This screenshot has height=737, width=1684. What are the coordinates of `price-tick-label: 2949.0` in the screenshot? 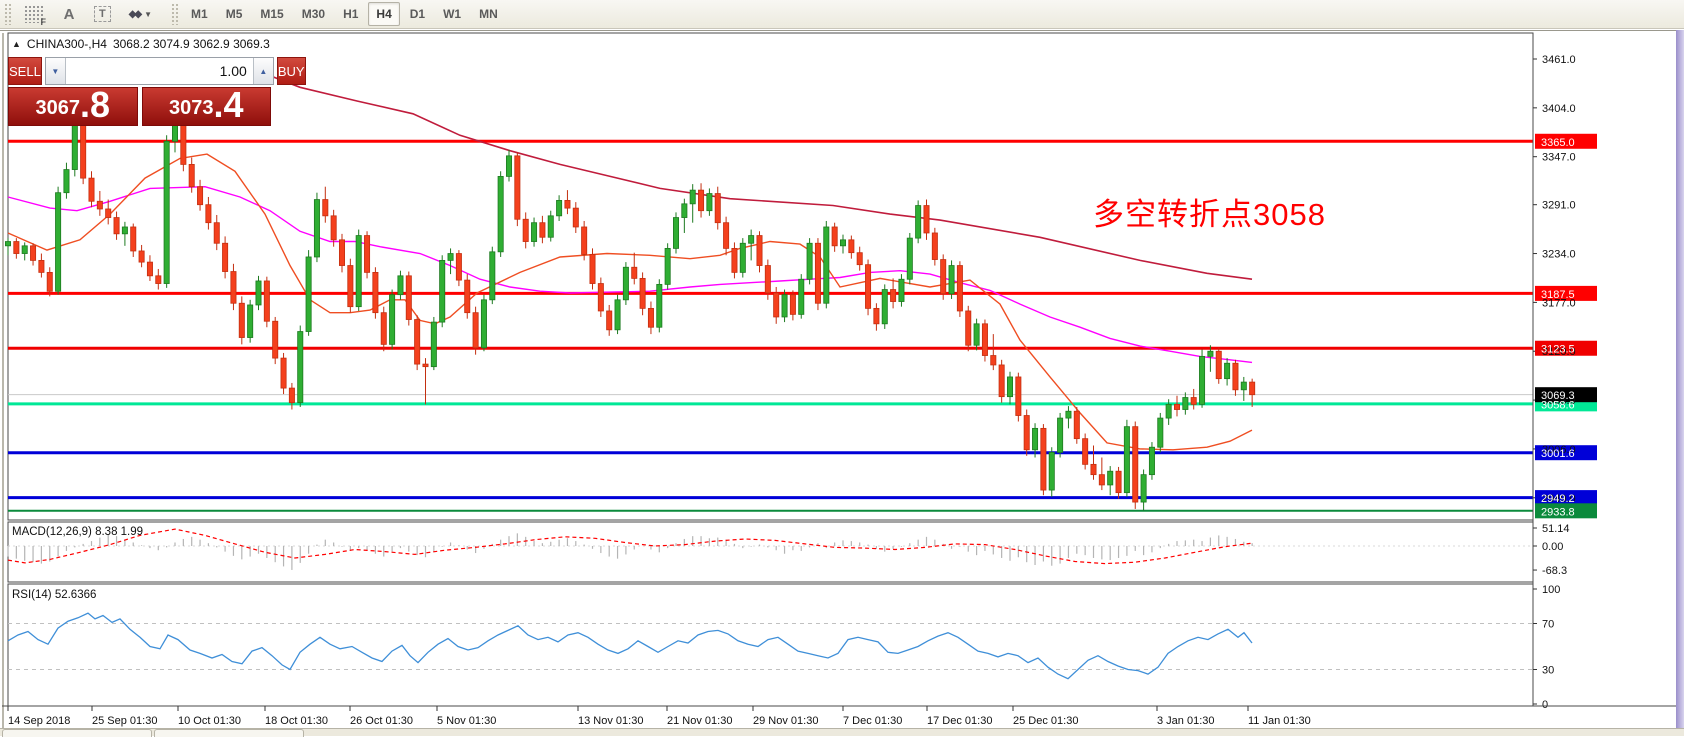 It's located at (1559, 499).